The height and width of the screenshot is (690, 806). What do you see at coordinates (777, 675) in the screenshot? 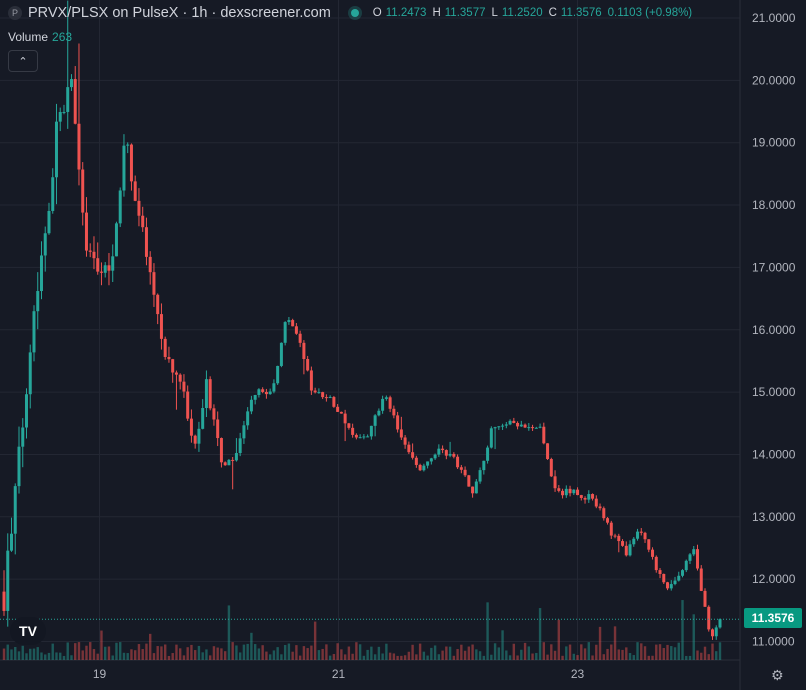
I see `gear-icon: ⚙` at bounding box center [777, 675].